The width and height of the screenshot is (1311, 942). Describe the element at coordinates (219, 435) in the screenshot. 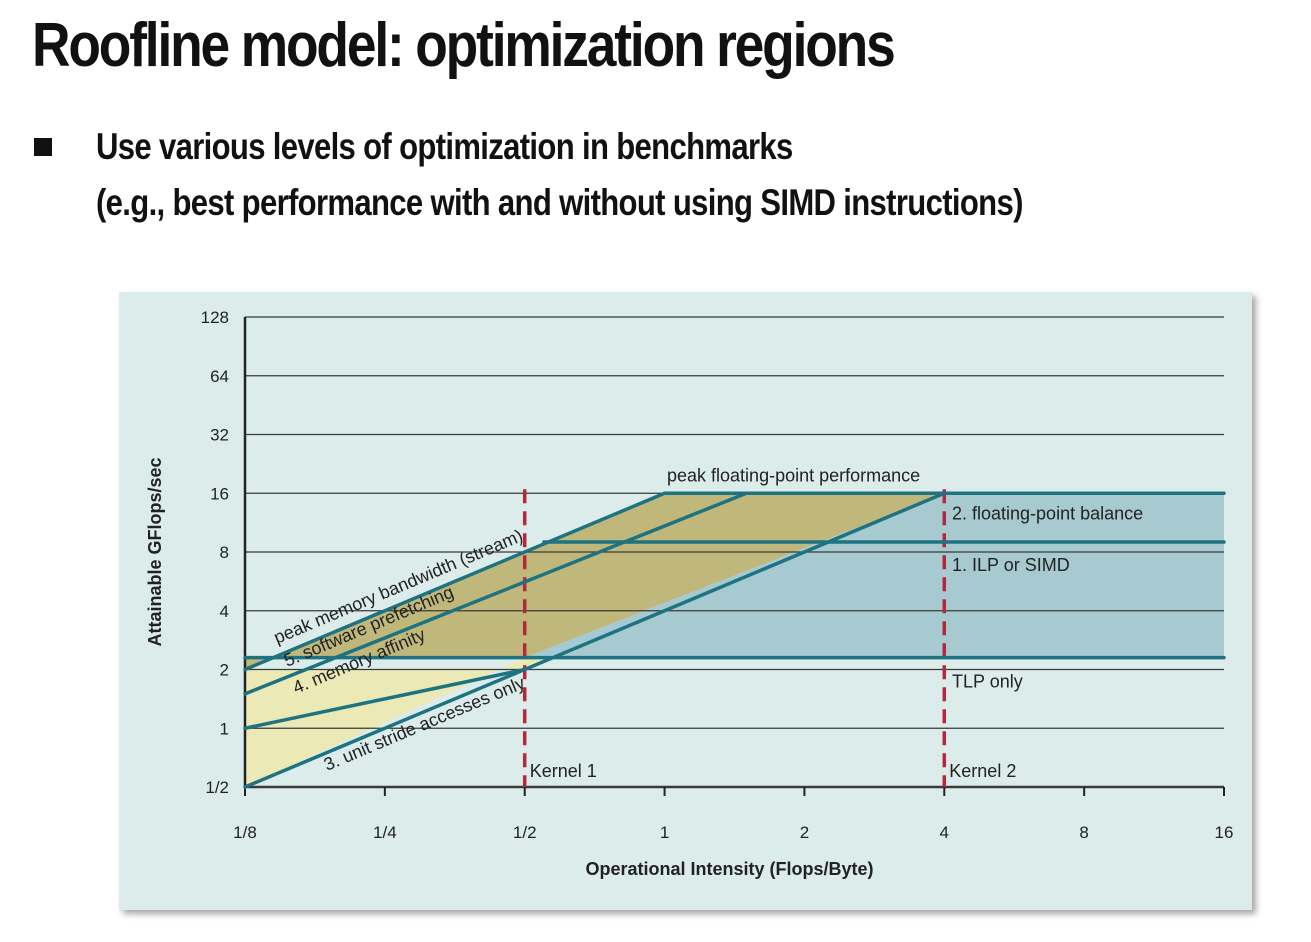

I see `y-tick-label: 32` at that location.